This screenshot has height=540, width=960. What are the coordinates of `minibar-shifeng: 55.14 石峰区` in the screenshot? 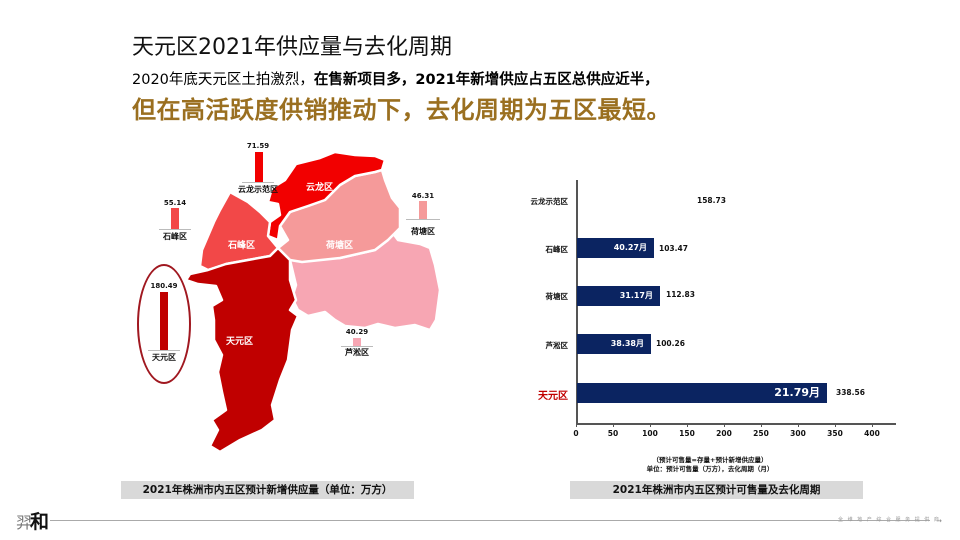 It's located at (175, 220).